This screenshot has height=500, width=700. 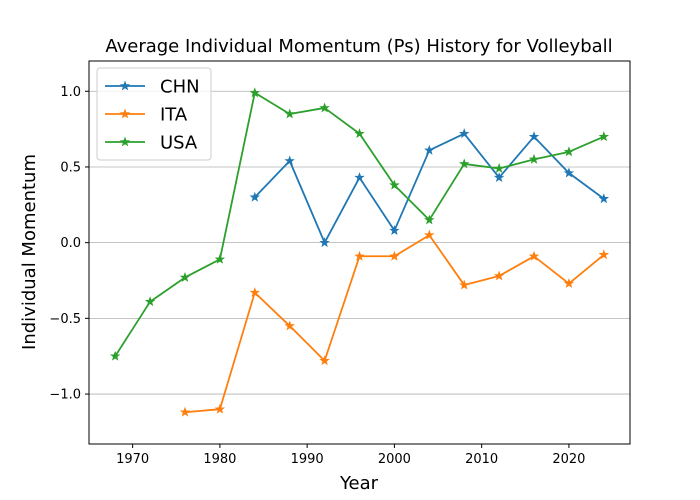 I want to click on legend-box, so click(x=154, y=114).